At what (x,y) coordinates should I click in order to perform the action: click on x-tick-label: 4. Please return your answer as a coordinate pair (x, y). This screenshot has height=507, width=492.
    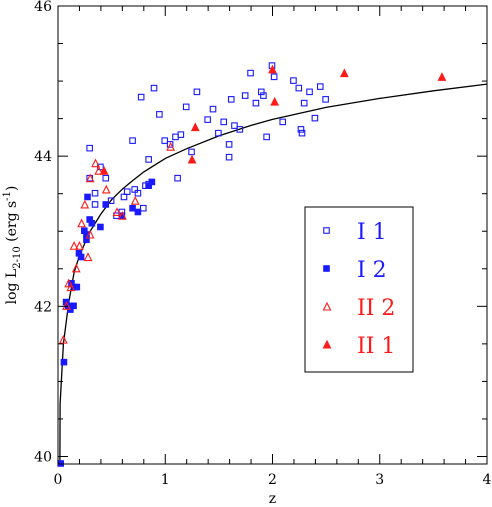
    Looking at the image, I should click on (487, 480).